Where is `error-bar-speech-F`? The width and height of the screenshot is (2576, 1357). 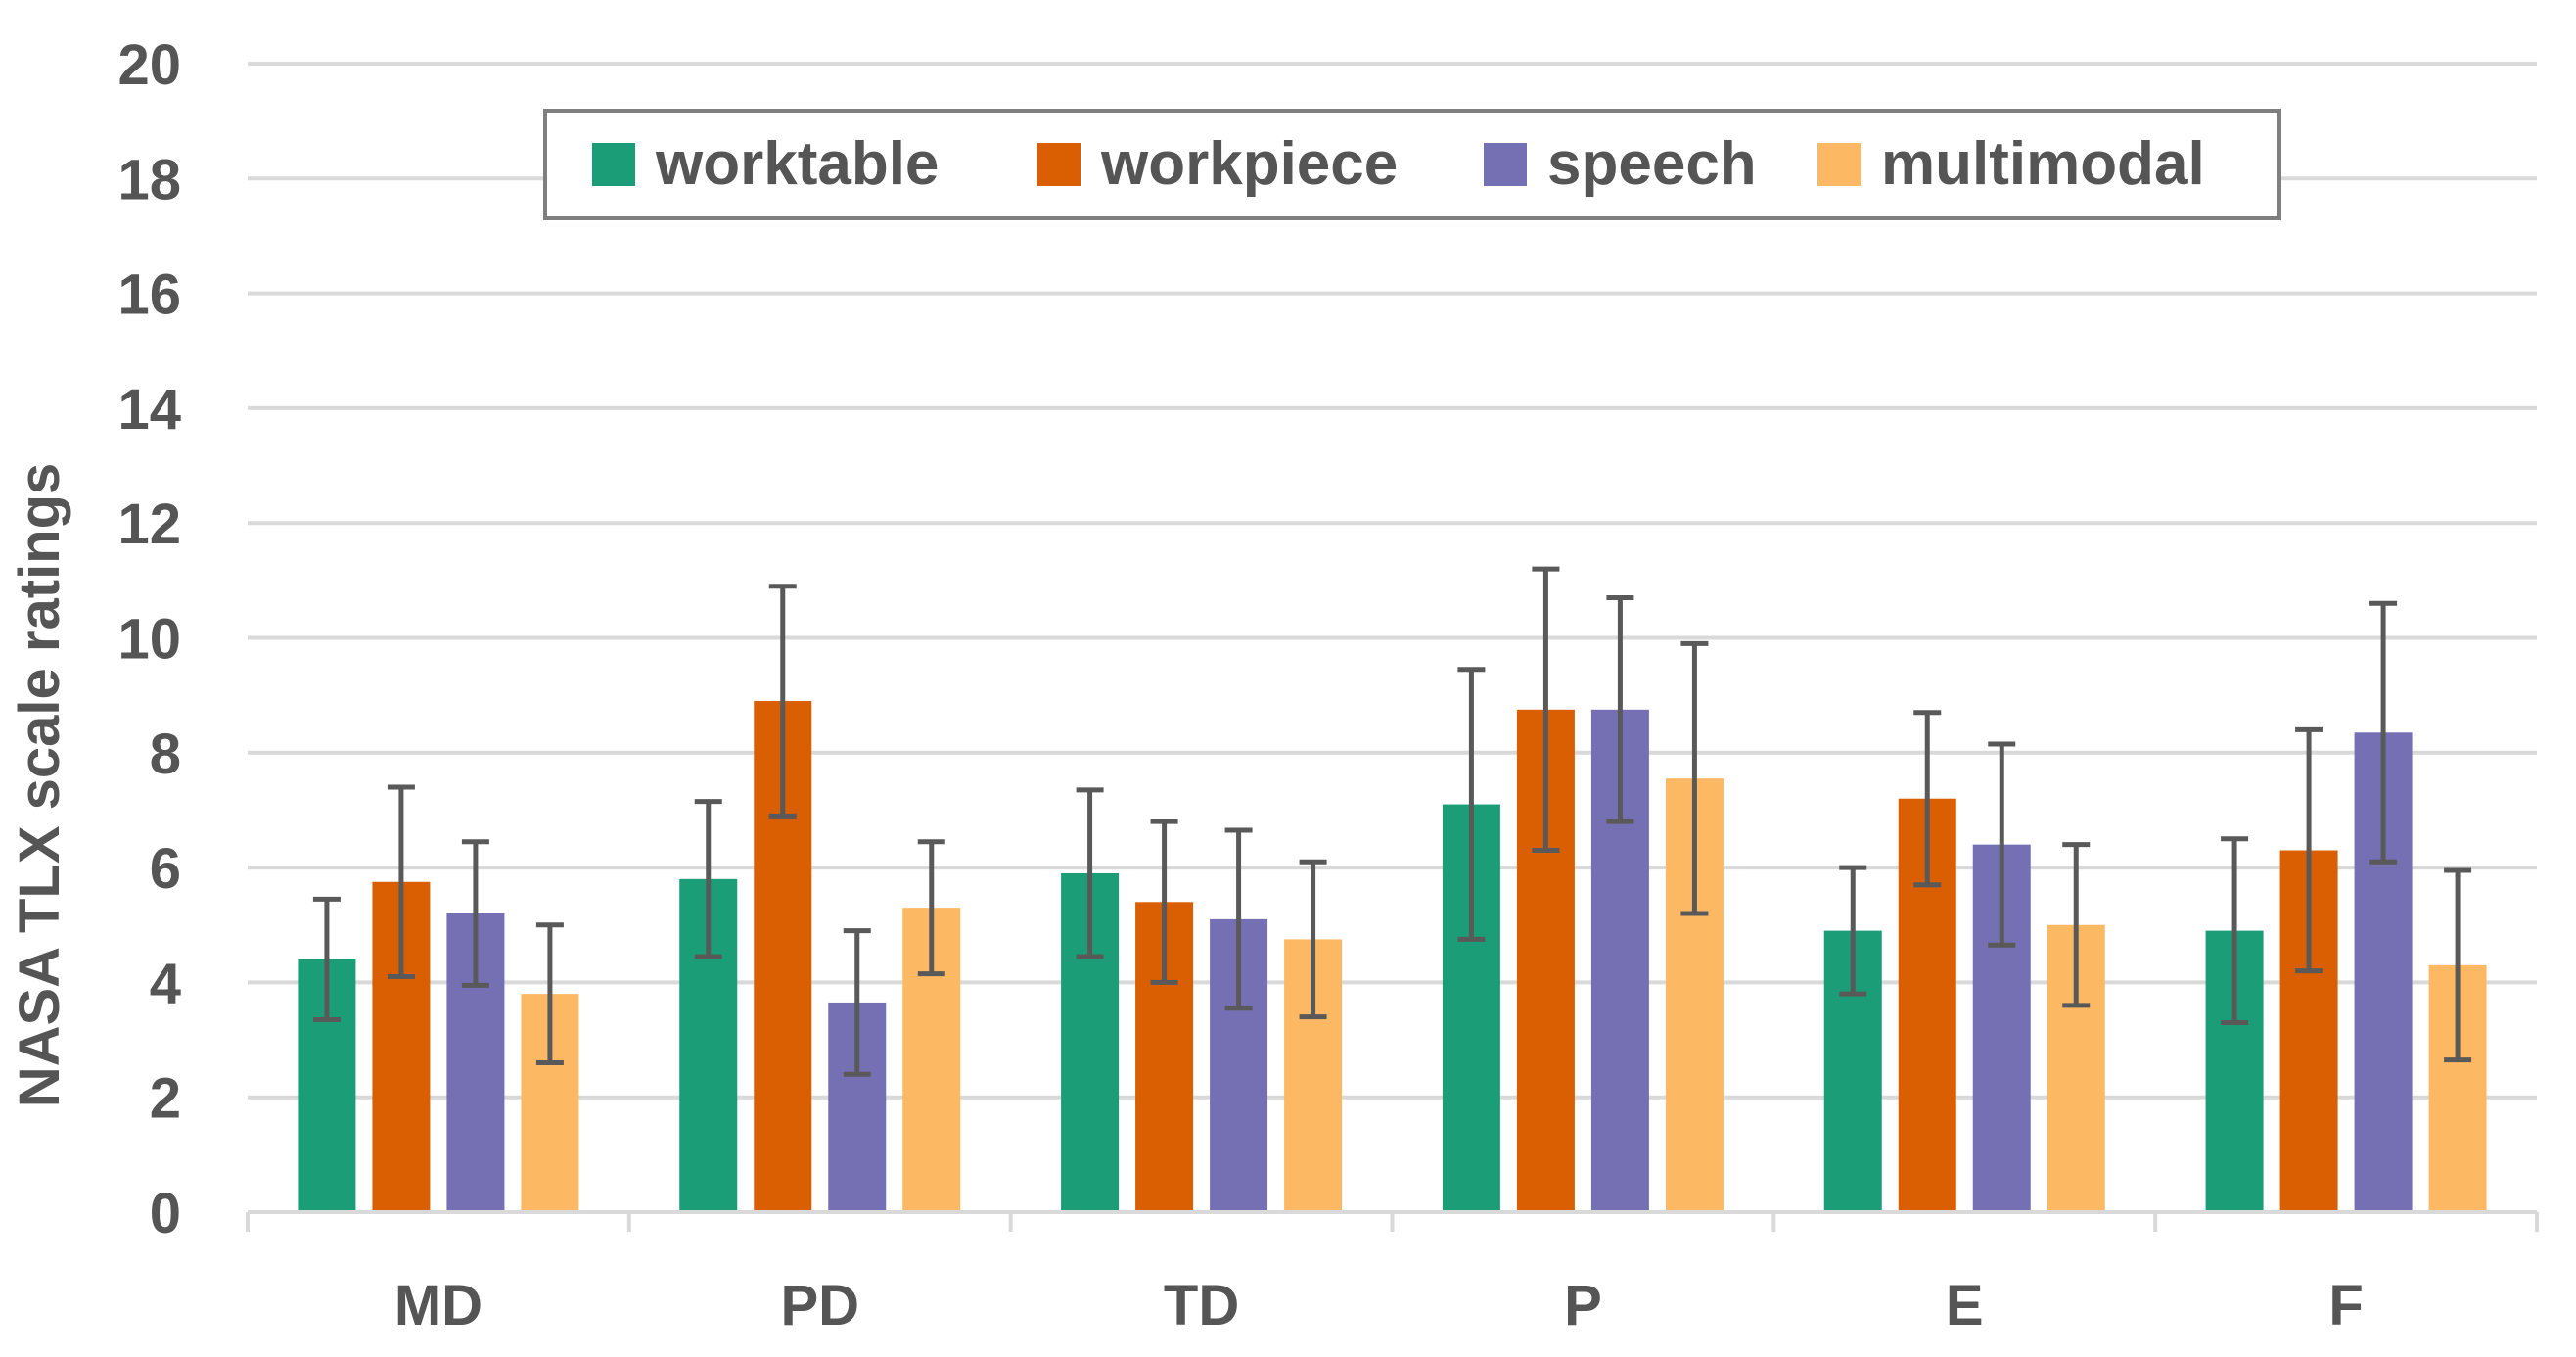 error-bar-speech-F is located at coordinates (2383, 733).